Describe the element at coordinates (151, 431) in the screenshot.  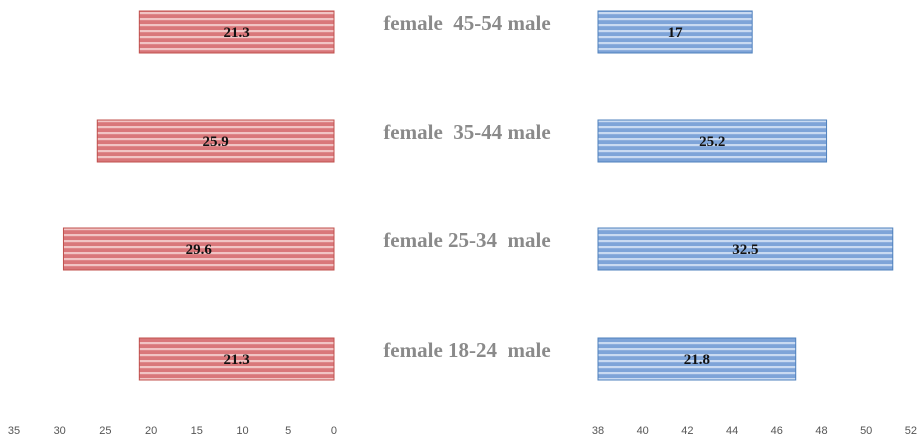
I see `left-axis-tick-label: 20` at that location.